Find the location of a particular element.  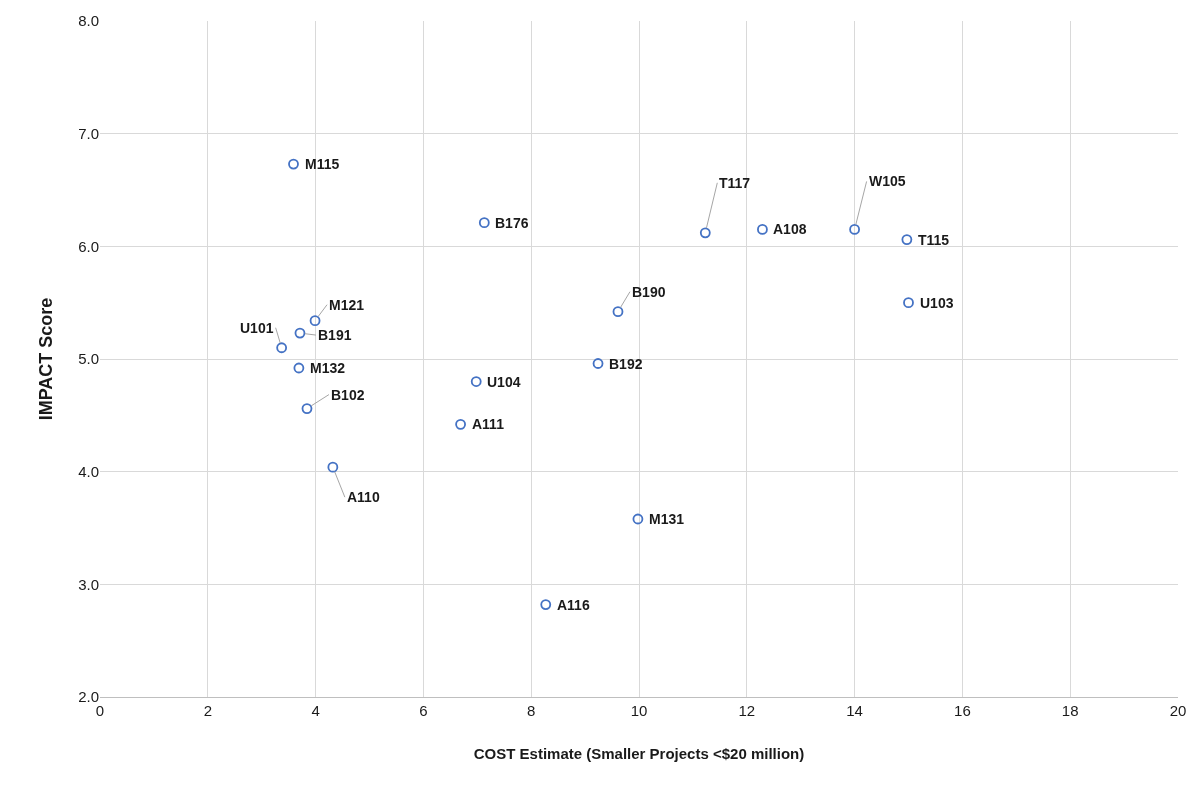

x-tick-label: 14 is located at coordinates (854, 710).